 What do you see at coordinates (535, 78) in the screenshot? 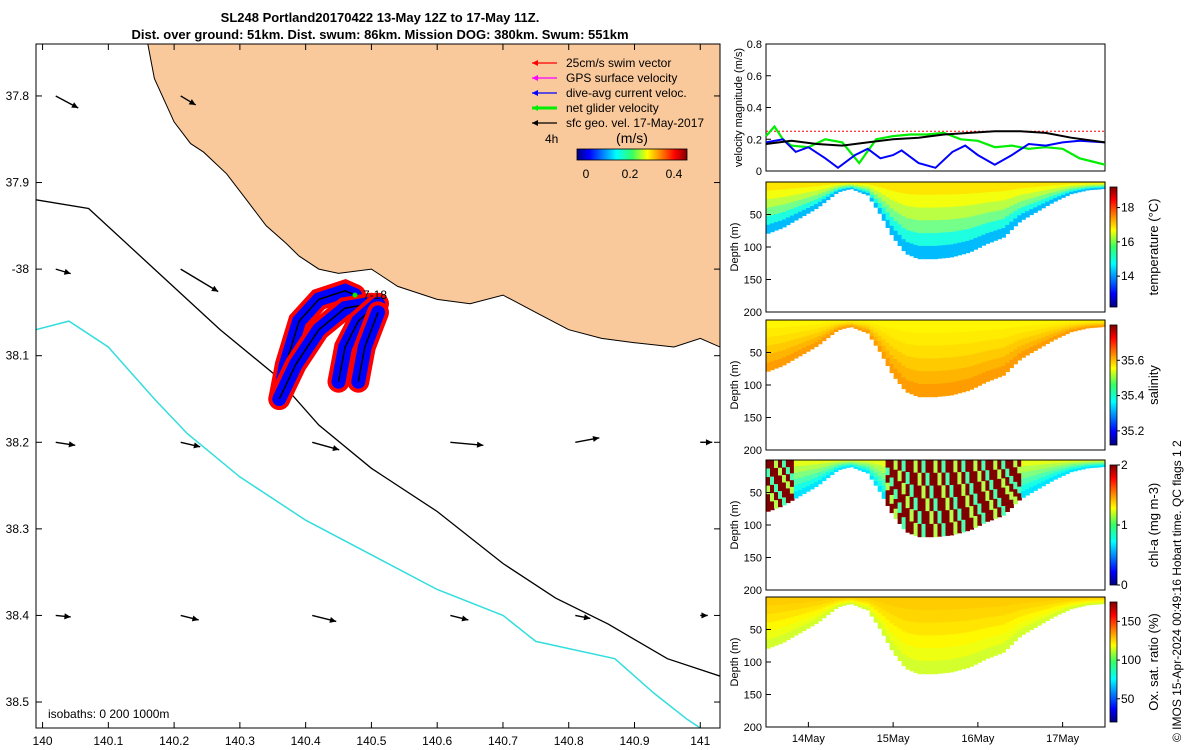
I see `legend-arrowhead` at bounding box center [535, 78].